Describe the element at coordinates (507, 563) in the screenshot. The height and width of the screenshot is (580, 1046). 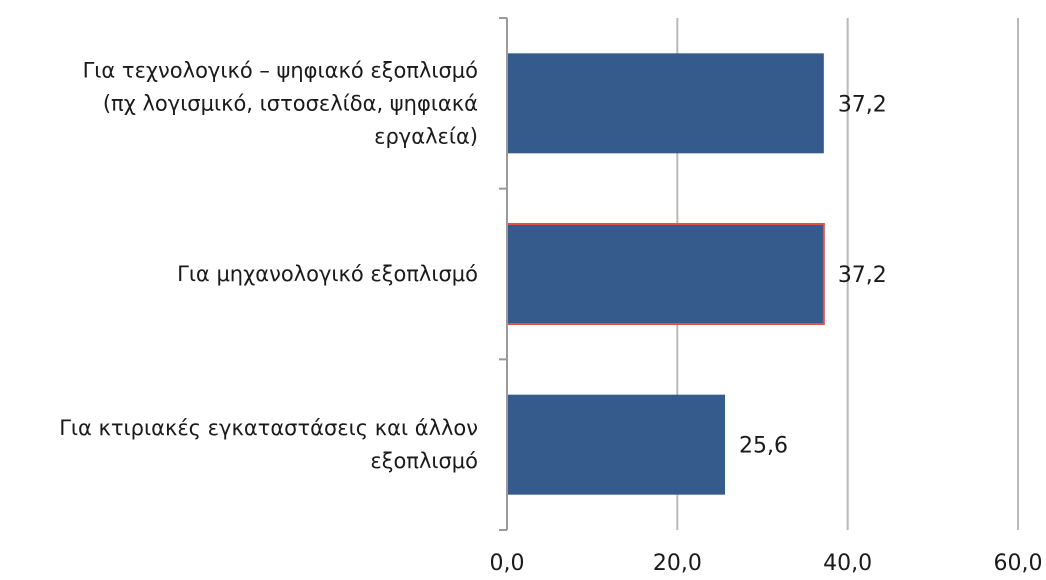
I see `x-tick-label: 0,0` at that location.